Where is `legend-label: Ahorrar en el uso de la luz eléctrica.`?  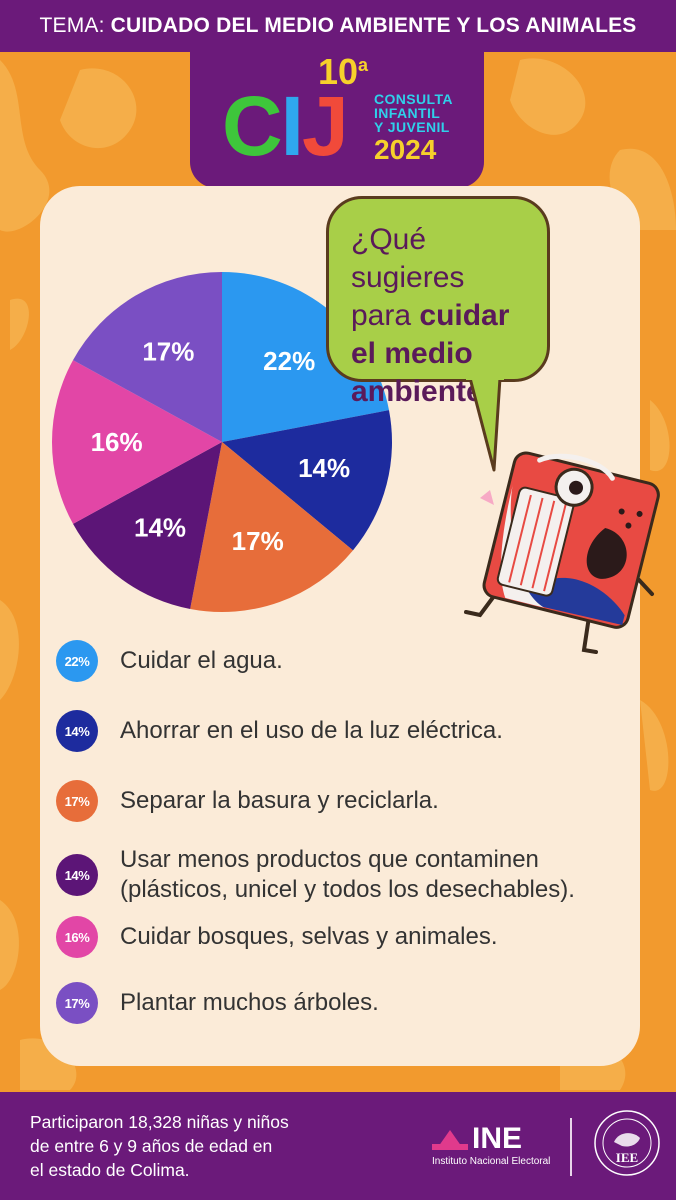 legend-label: Ahorrar en el uso de la luz eléctrica. is located at coordinates (311, 731).